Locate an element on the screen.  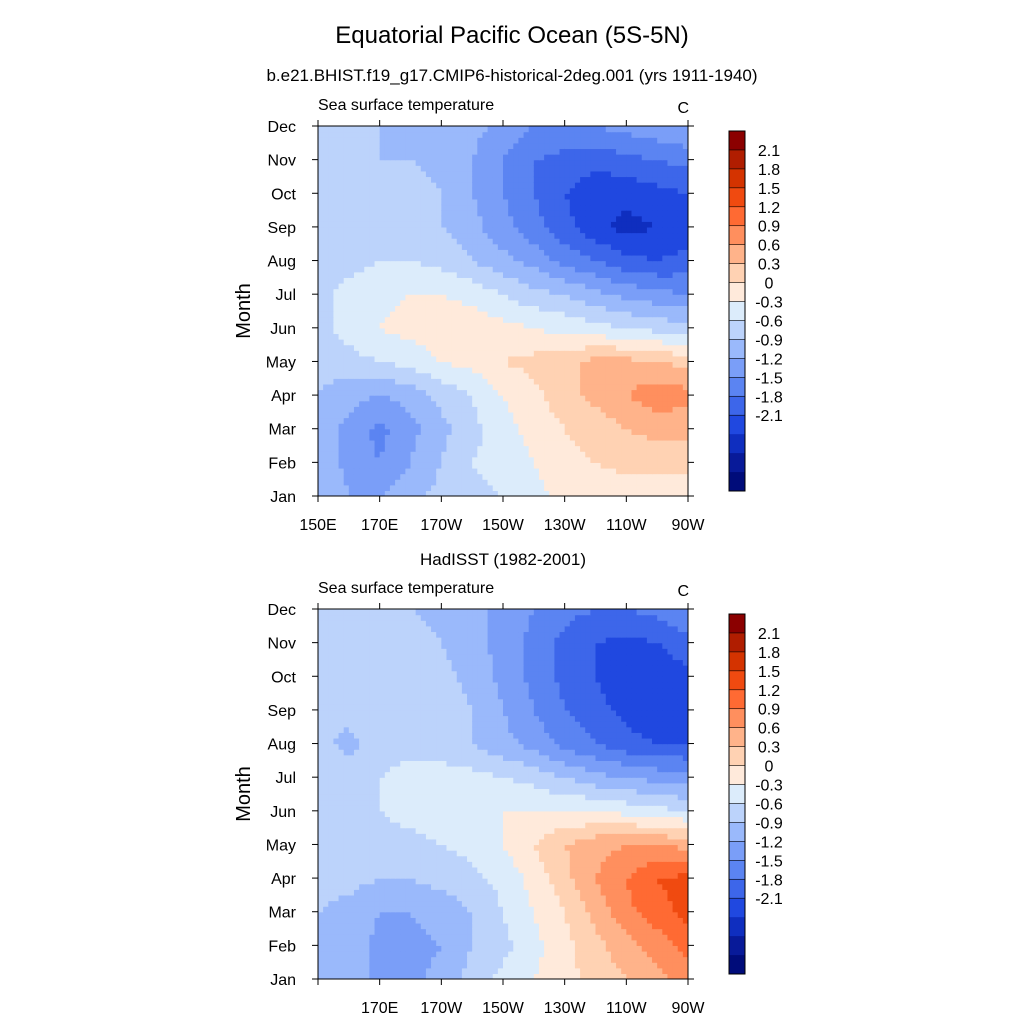
colorbar-swatch is located at coordinates (737, 406).